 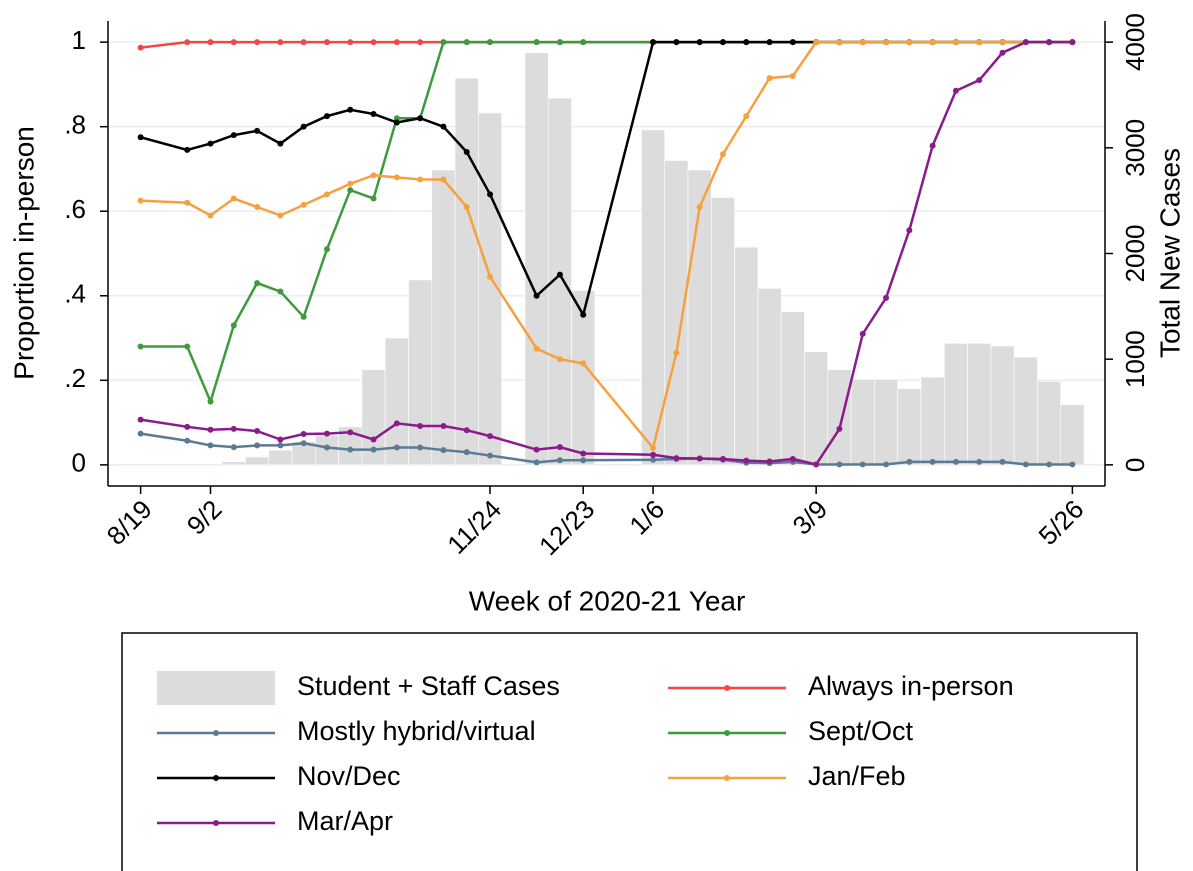 What do you see at coordinates (1135, 359) in the screenshot?
I see `y2-tick-label: 1000` at bounding box center [1135, 359].